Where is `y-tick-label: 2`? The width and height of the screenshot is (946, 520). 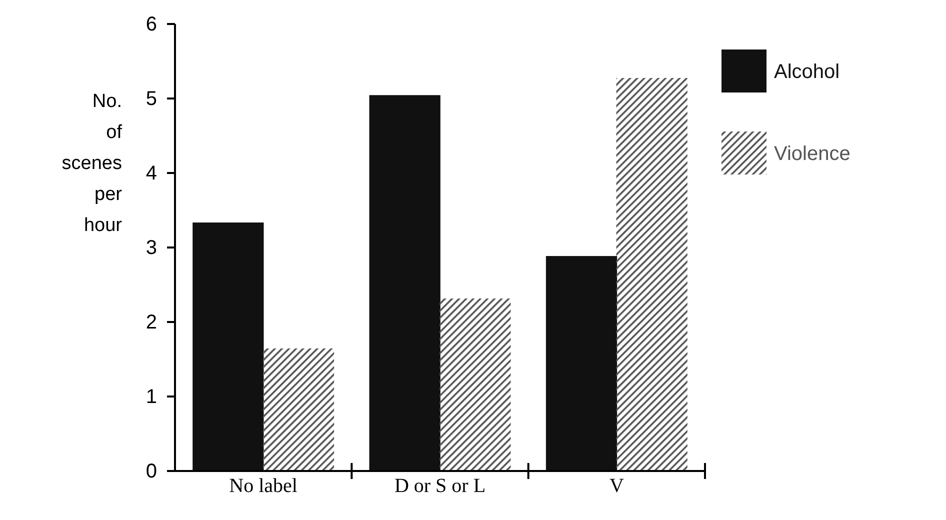
y-tick-label: 2 is located at coordinates (151, 322).